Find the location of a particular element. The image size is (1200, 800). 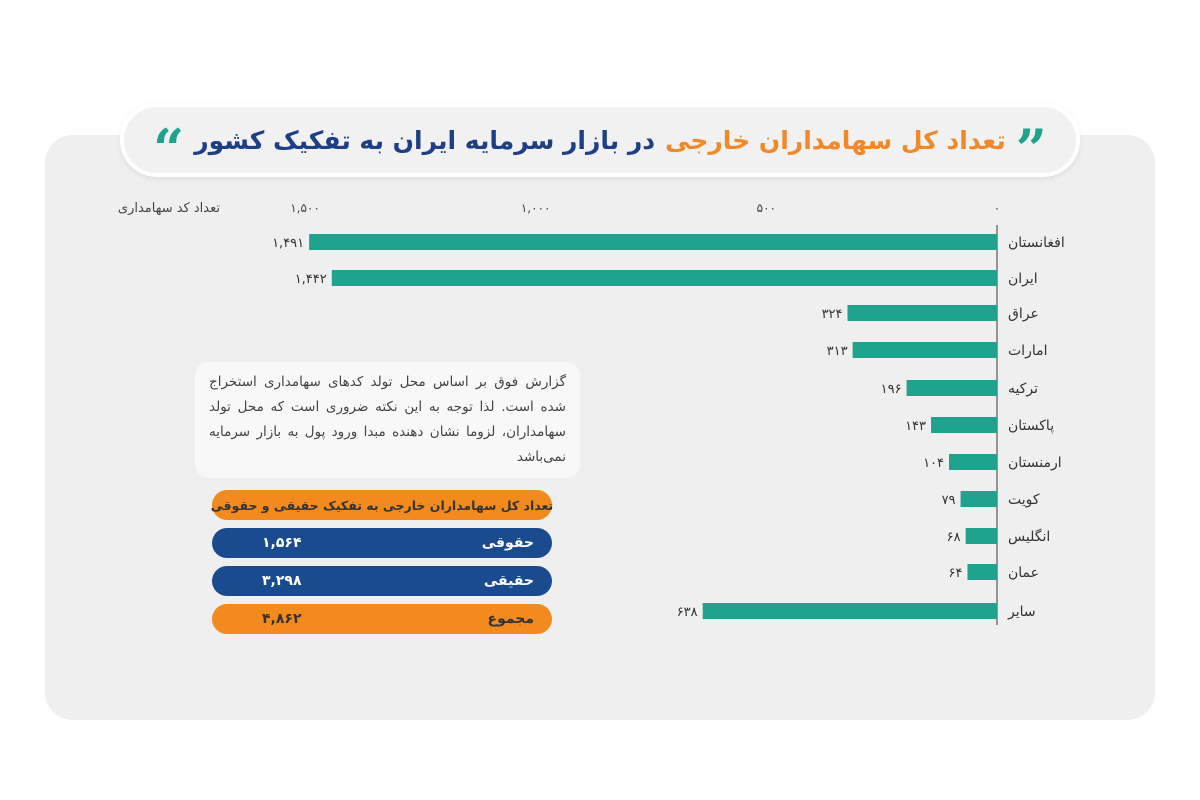

row-value: ۳,۲۹۸ is located at coordinates (282, 581).